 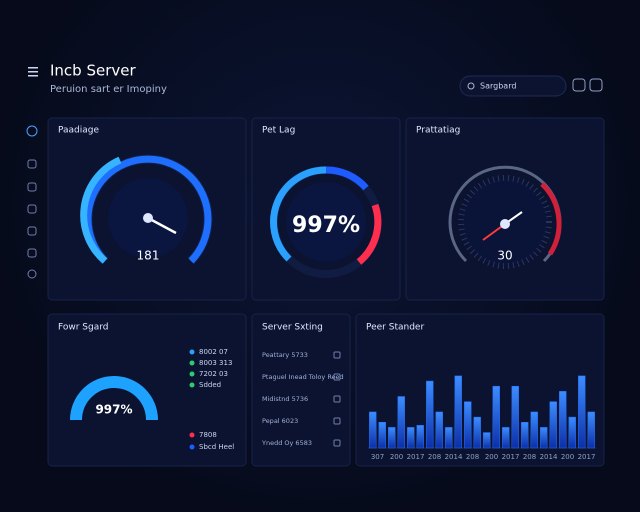 I want to click on legend-label: 8003 313, so click(x=215, y=363).